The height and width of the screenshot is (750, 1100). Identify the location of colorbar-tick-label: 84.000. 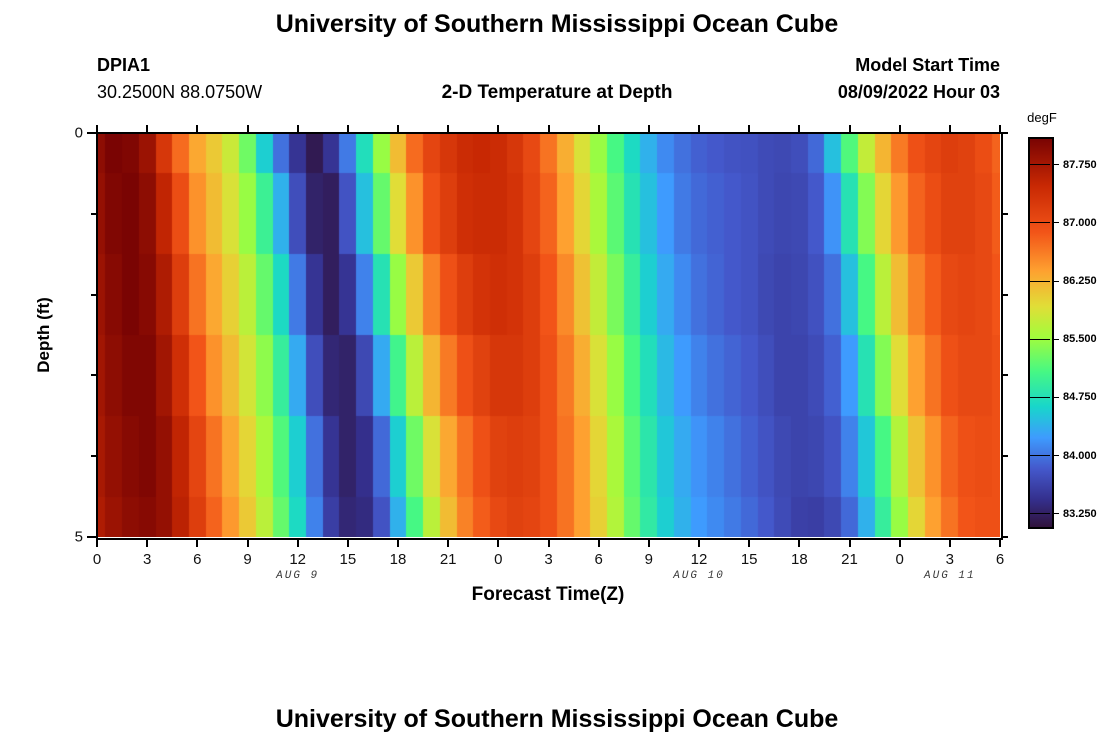
(1080, 455).